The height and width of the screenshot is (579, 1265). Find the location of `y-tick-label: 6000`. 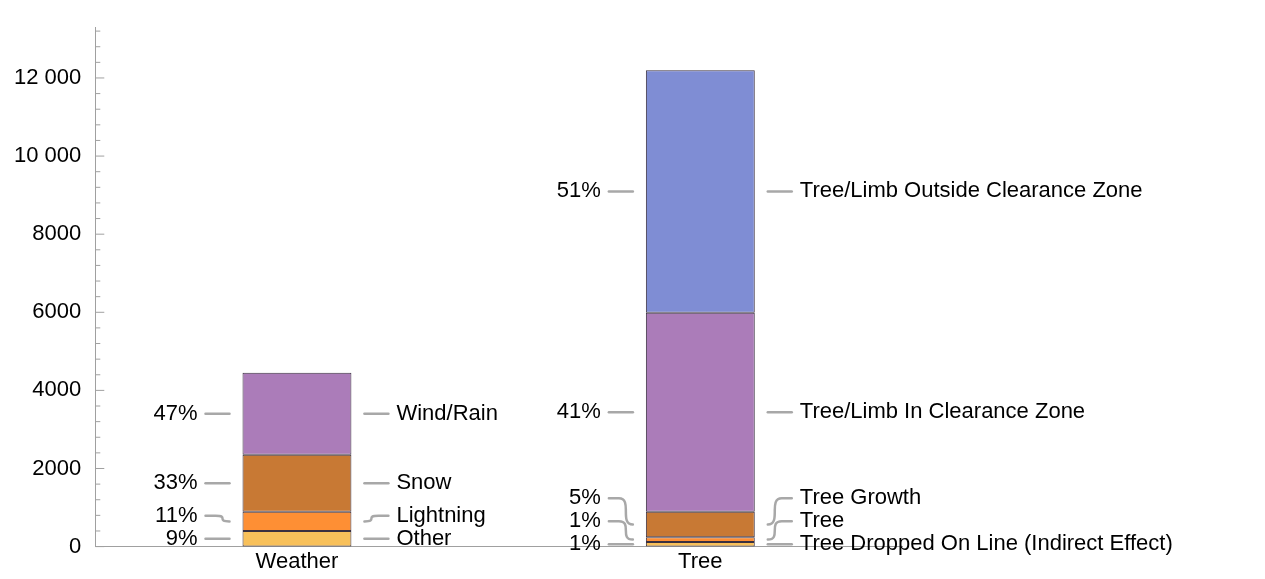

y-tick-label: 6000 is located at coordinates (57, 311).